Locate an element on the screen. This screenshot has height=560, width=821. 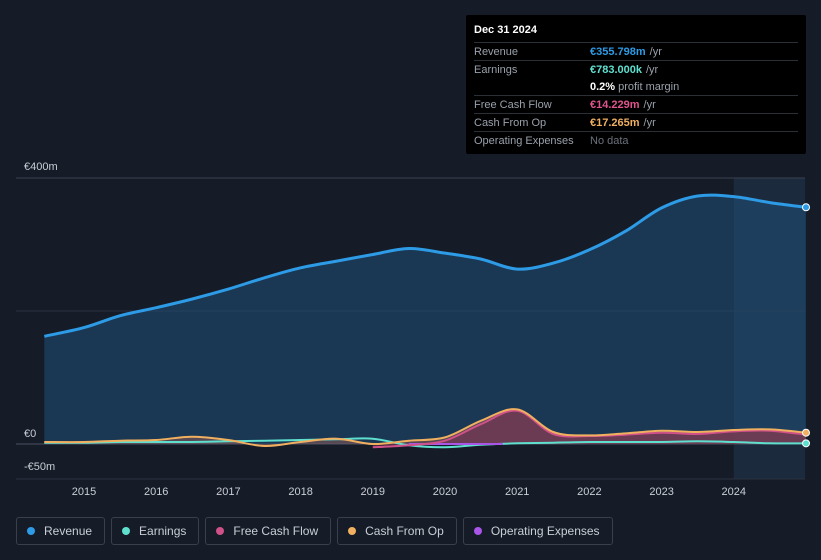
earnings-end-marker is located at coordinates (806, 443).